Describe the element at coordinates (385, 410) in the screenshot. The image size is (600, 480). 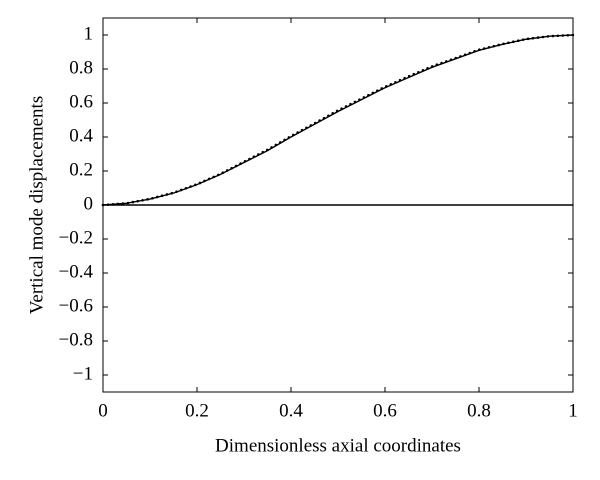
I see `x-tick-label: 0.6` at that location.